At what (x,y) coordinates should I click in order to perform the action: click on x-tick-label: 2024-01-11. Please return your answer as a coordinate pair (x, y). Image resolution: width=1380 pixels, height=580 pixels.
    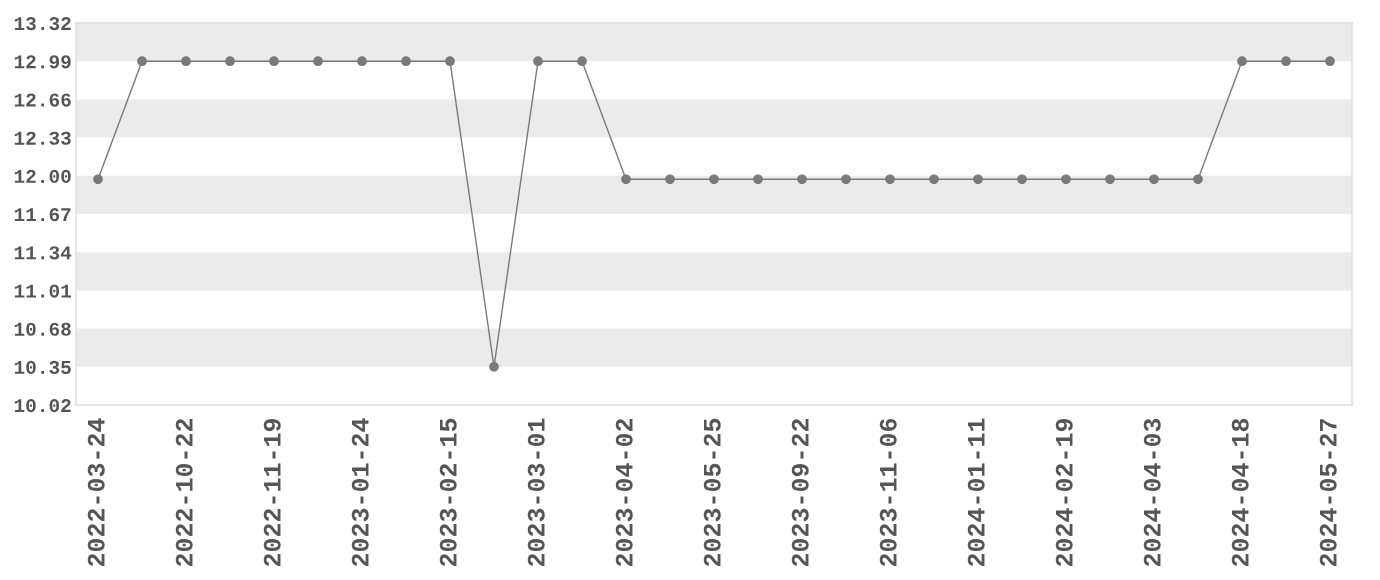
    Looking at the image, I should click on (976, 492).